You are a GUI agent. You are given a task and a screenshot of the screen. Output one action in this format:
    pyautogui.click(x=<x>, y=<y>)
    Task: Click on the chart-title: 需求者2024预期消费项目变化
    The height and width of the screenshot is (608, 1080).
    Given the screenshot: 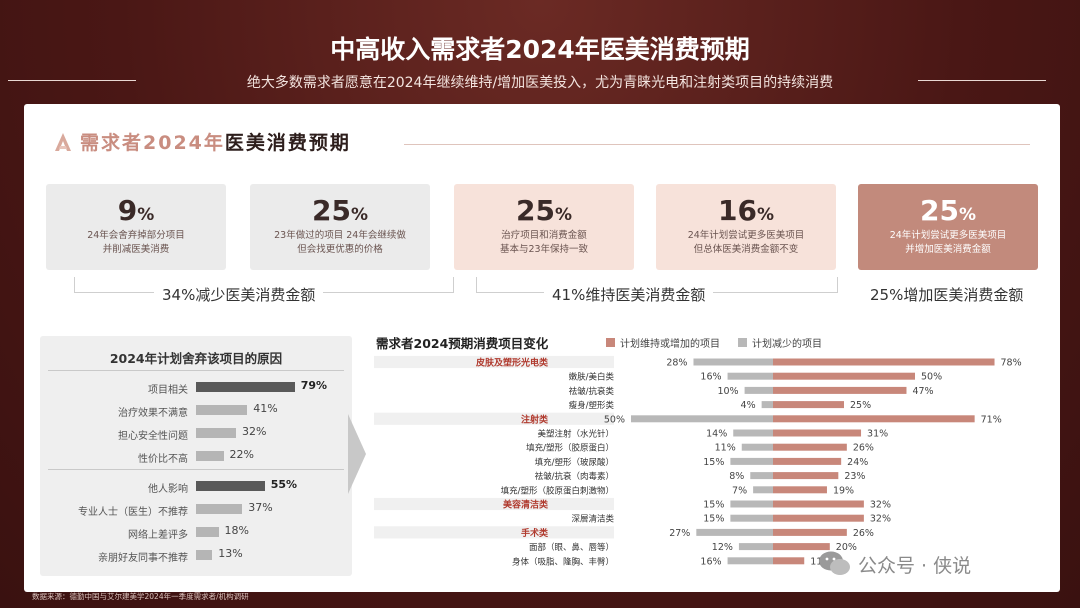 What is the action you would take?
    pyautogui.click(x=462, y=343)
    